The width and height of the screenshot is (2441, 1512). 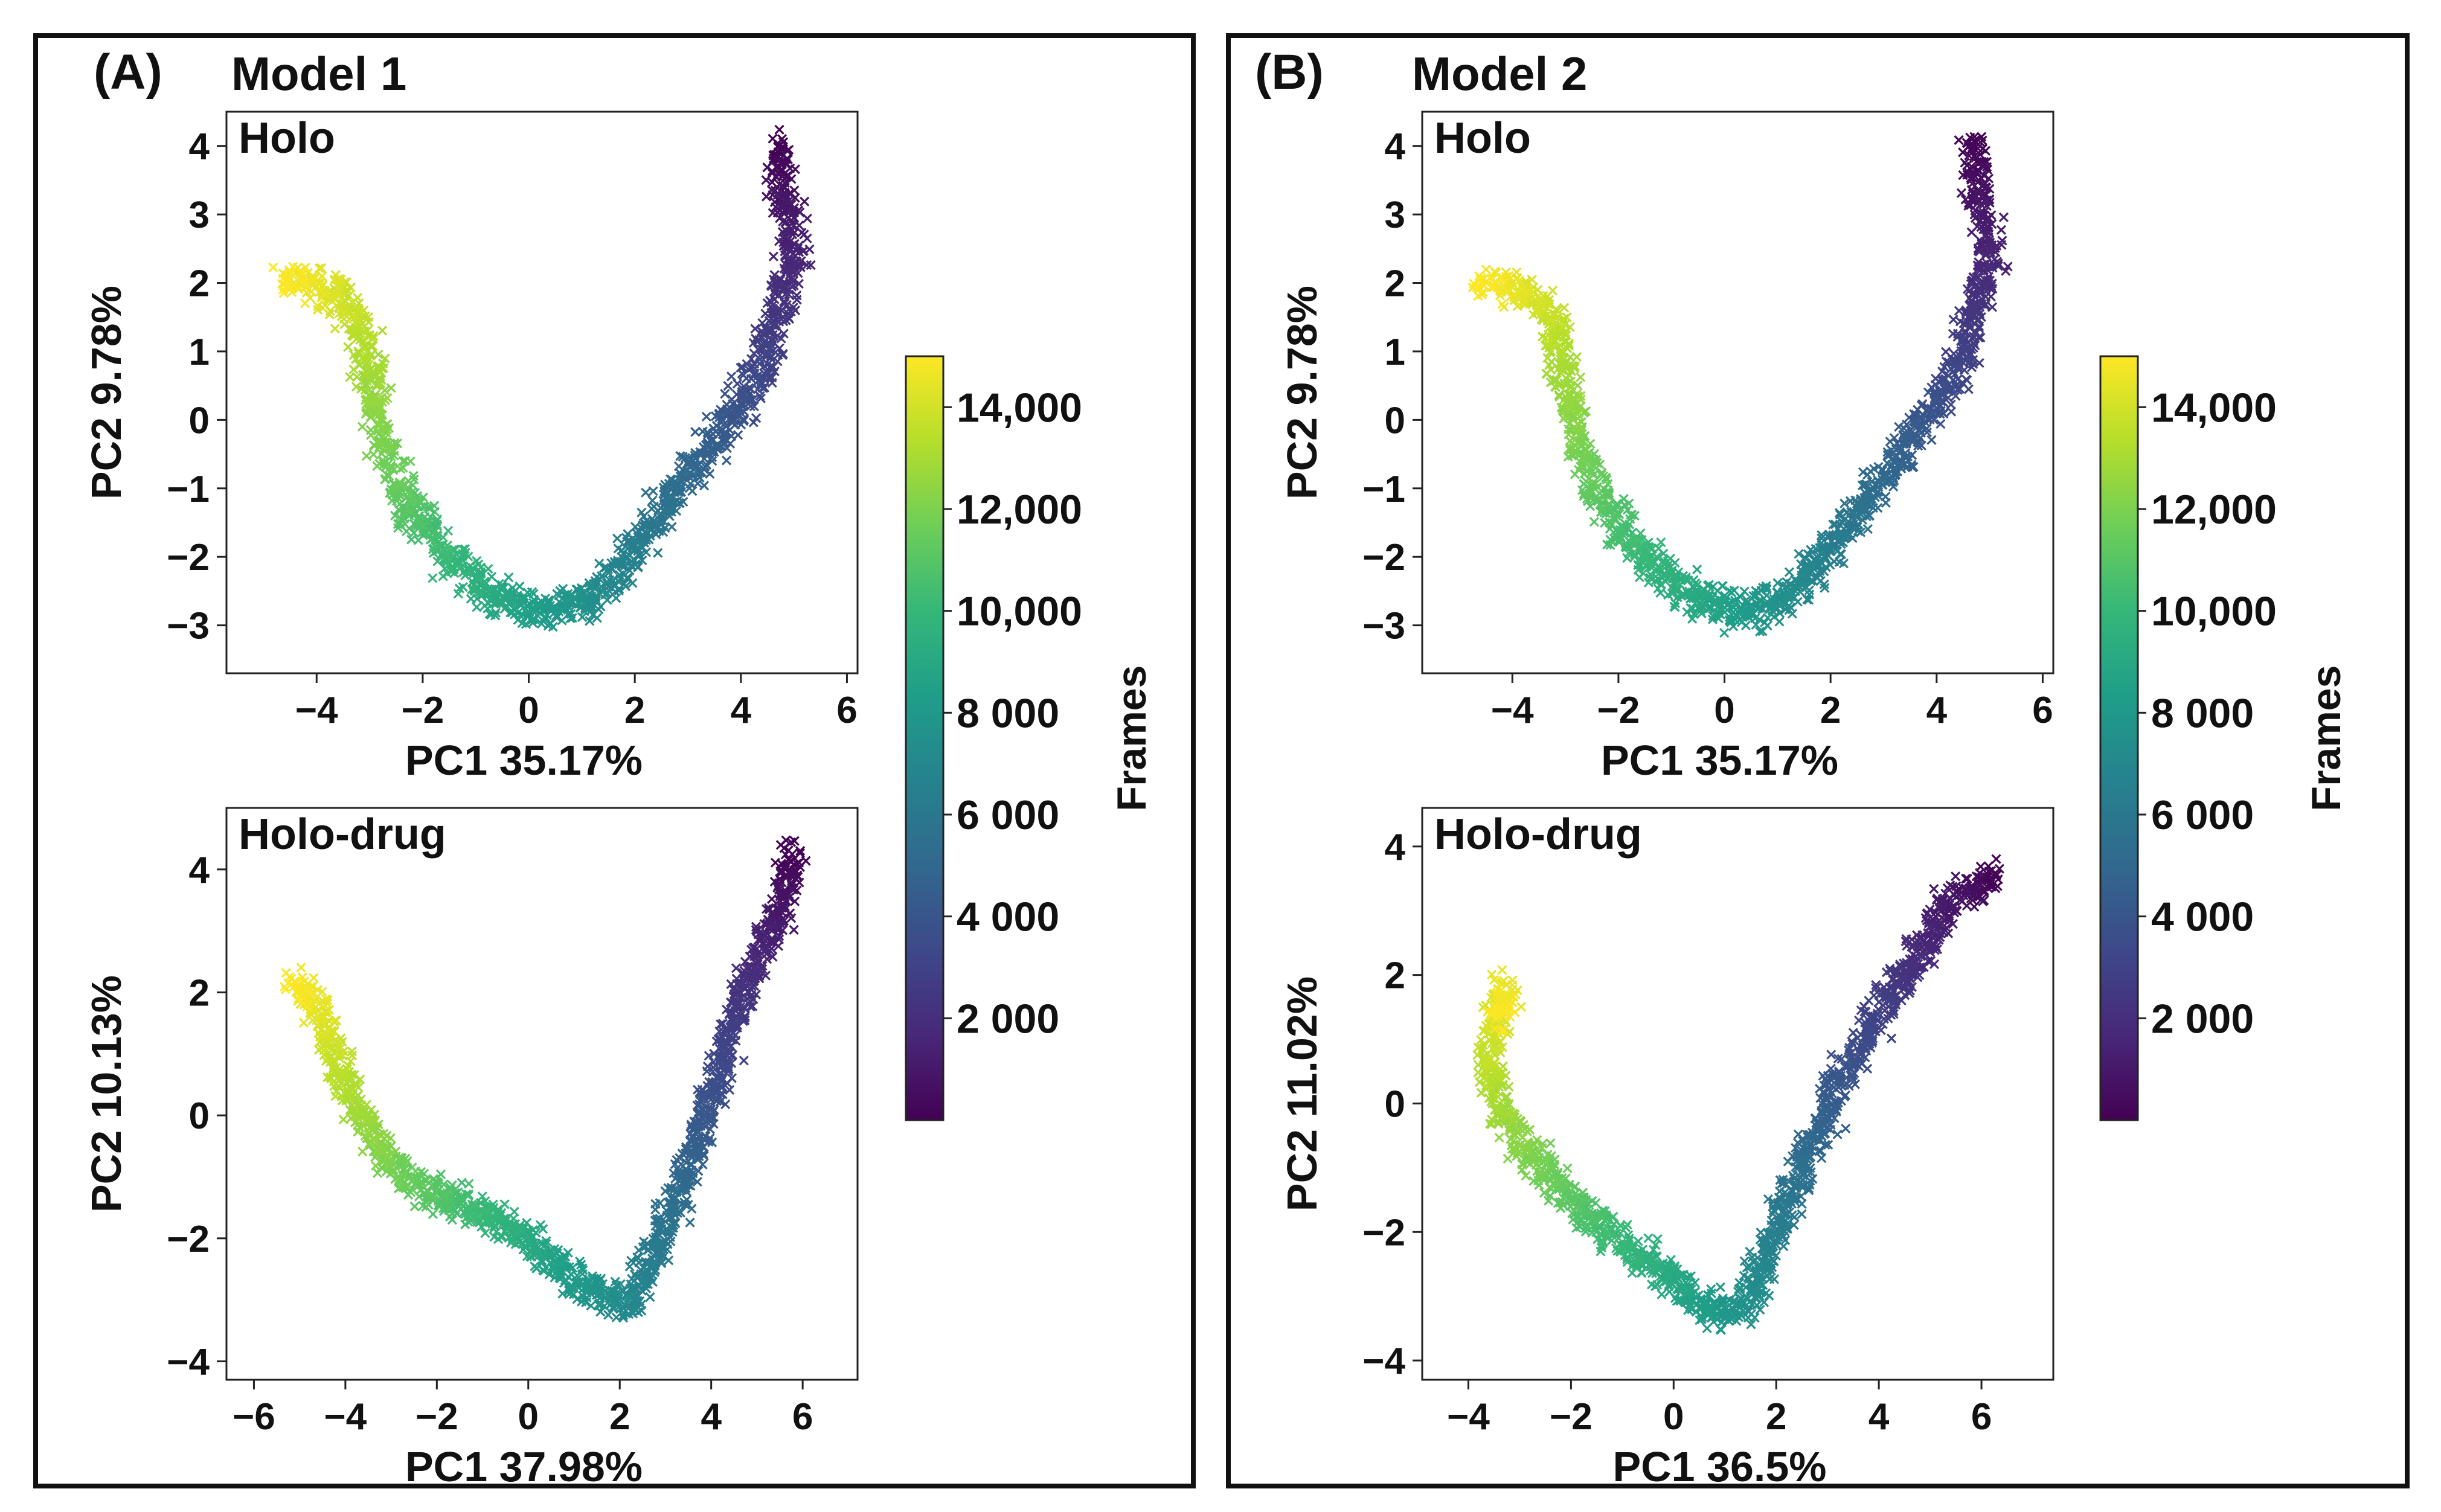 What do you see at coordinates (287, 138) in the screenshot?
I see `plot-title: Holo` at bounding box center [287, 138].